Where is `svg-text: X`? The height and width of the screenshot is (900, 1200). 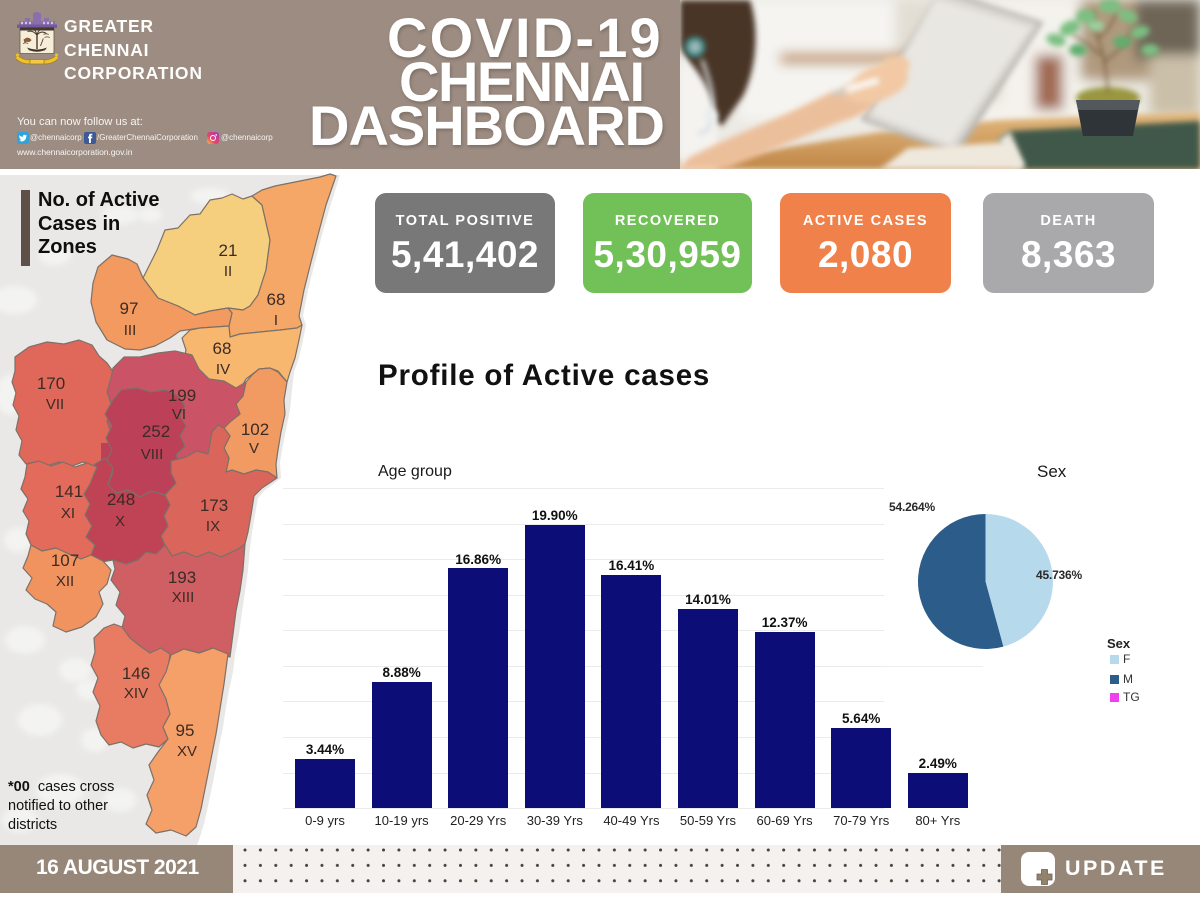
svg-text: X is located at coordinates (120, 521).